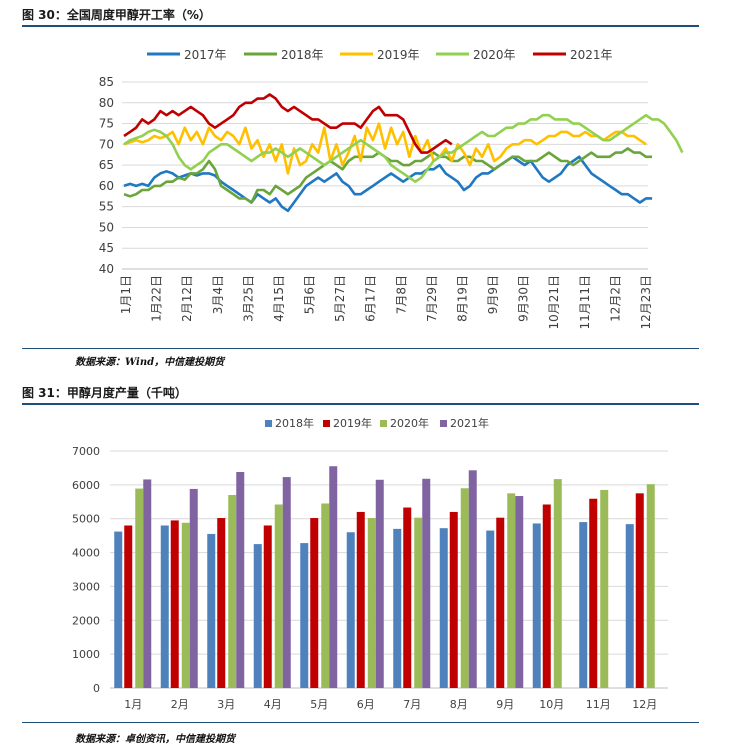  What do you see at coordinates (397, 608) in the screenshot?
I see `bar-2018年-7月` at bounding box center [397, 608].